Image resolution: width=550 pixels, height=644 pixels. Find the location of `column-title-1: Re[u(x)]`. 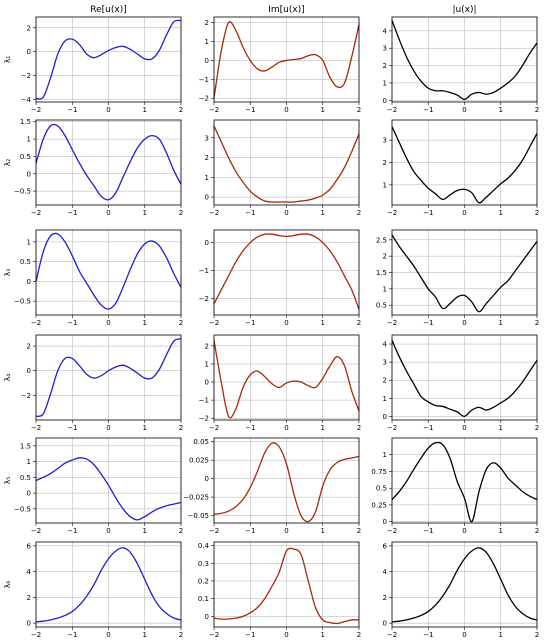

column-title-1: Re[u(x)] is located at coordinates (108, 10).